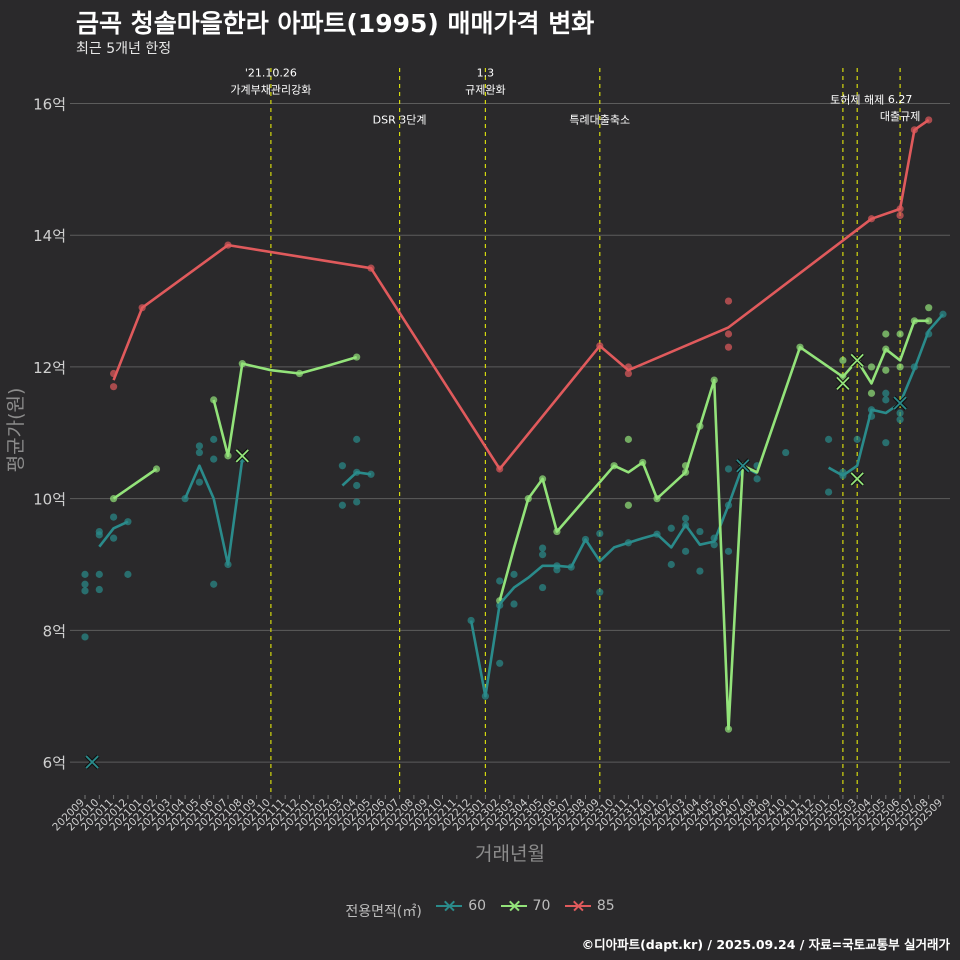 This screenshot has height=960, width=960. Describe the element at coordinates (599, 119) in the screenshot. I see `event-label: 특례대출축소` at that location.